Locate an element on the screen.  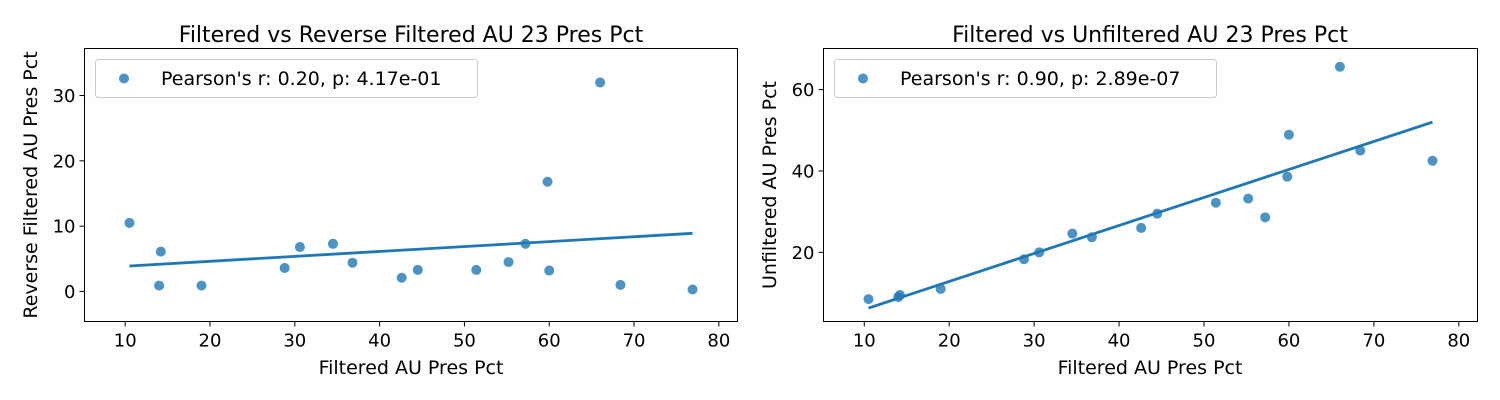
chart-right-title: Filtered vs Unfiltered AU 23 Pres Pct is located at coordinates (1150, 35).